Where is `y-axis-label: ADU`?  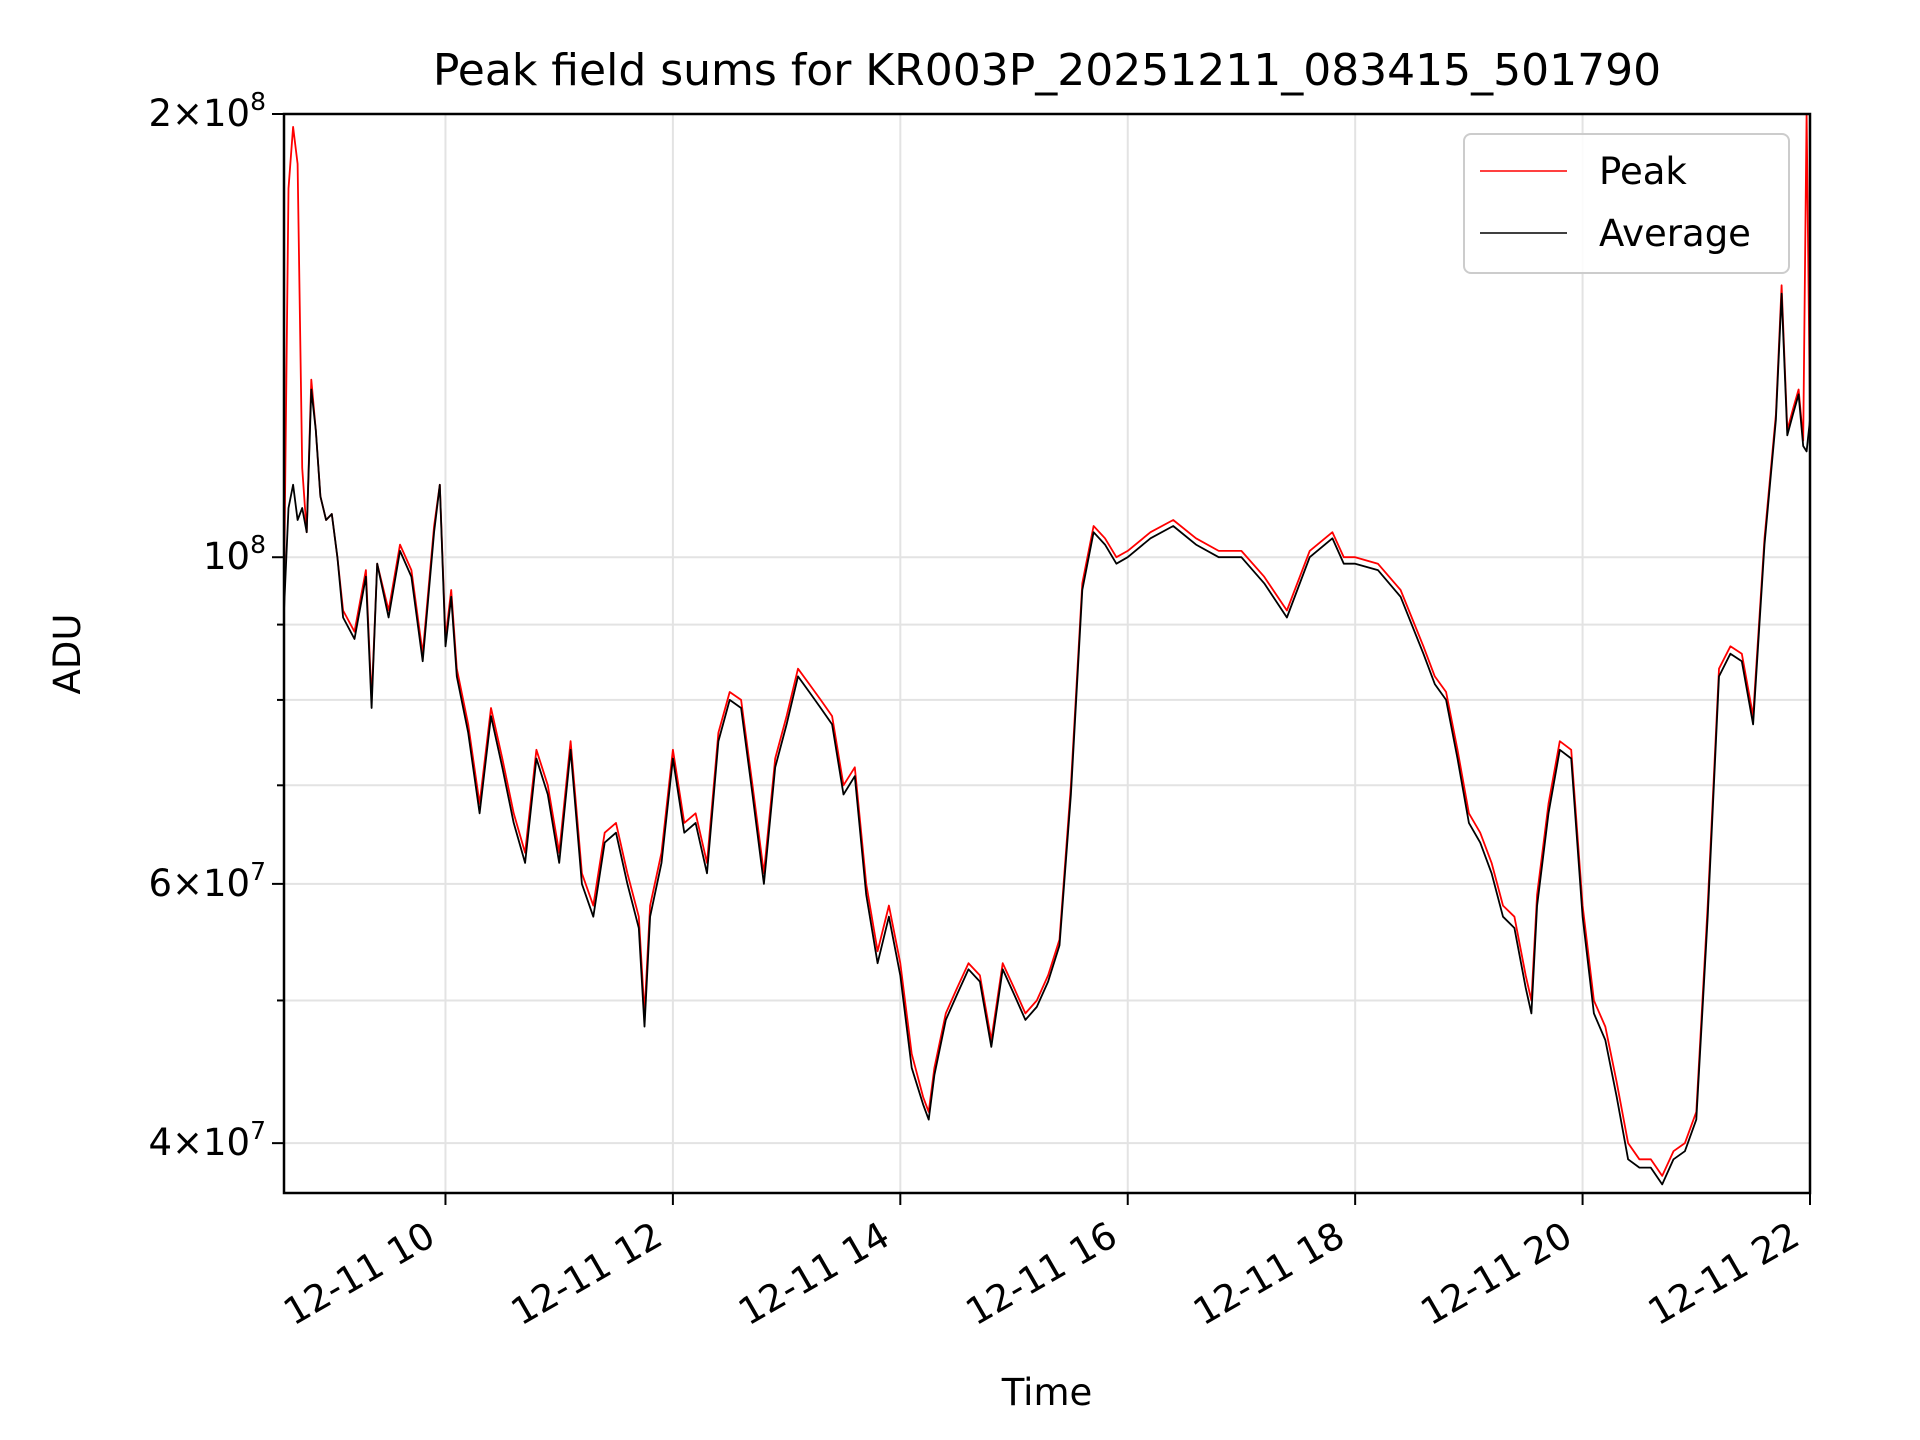 y-axis-label: ADU is located at coordinates (67, 654).